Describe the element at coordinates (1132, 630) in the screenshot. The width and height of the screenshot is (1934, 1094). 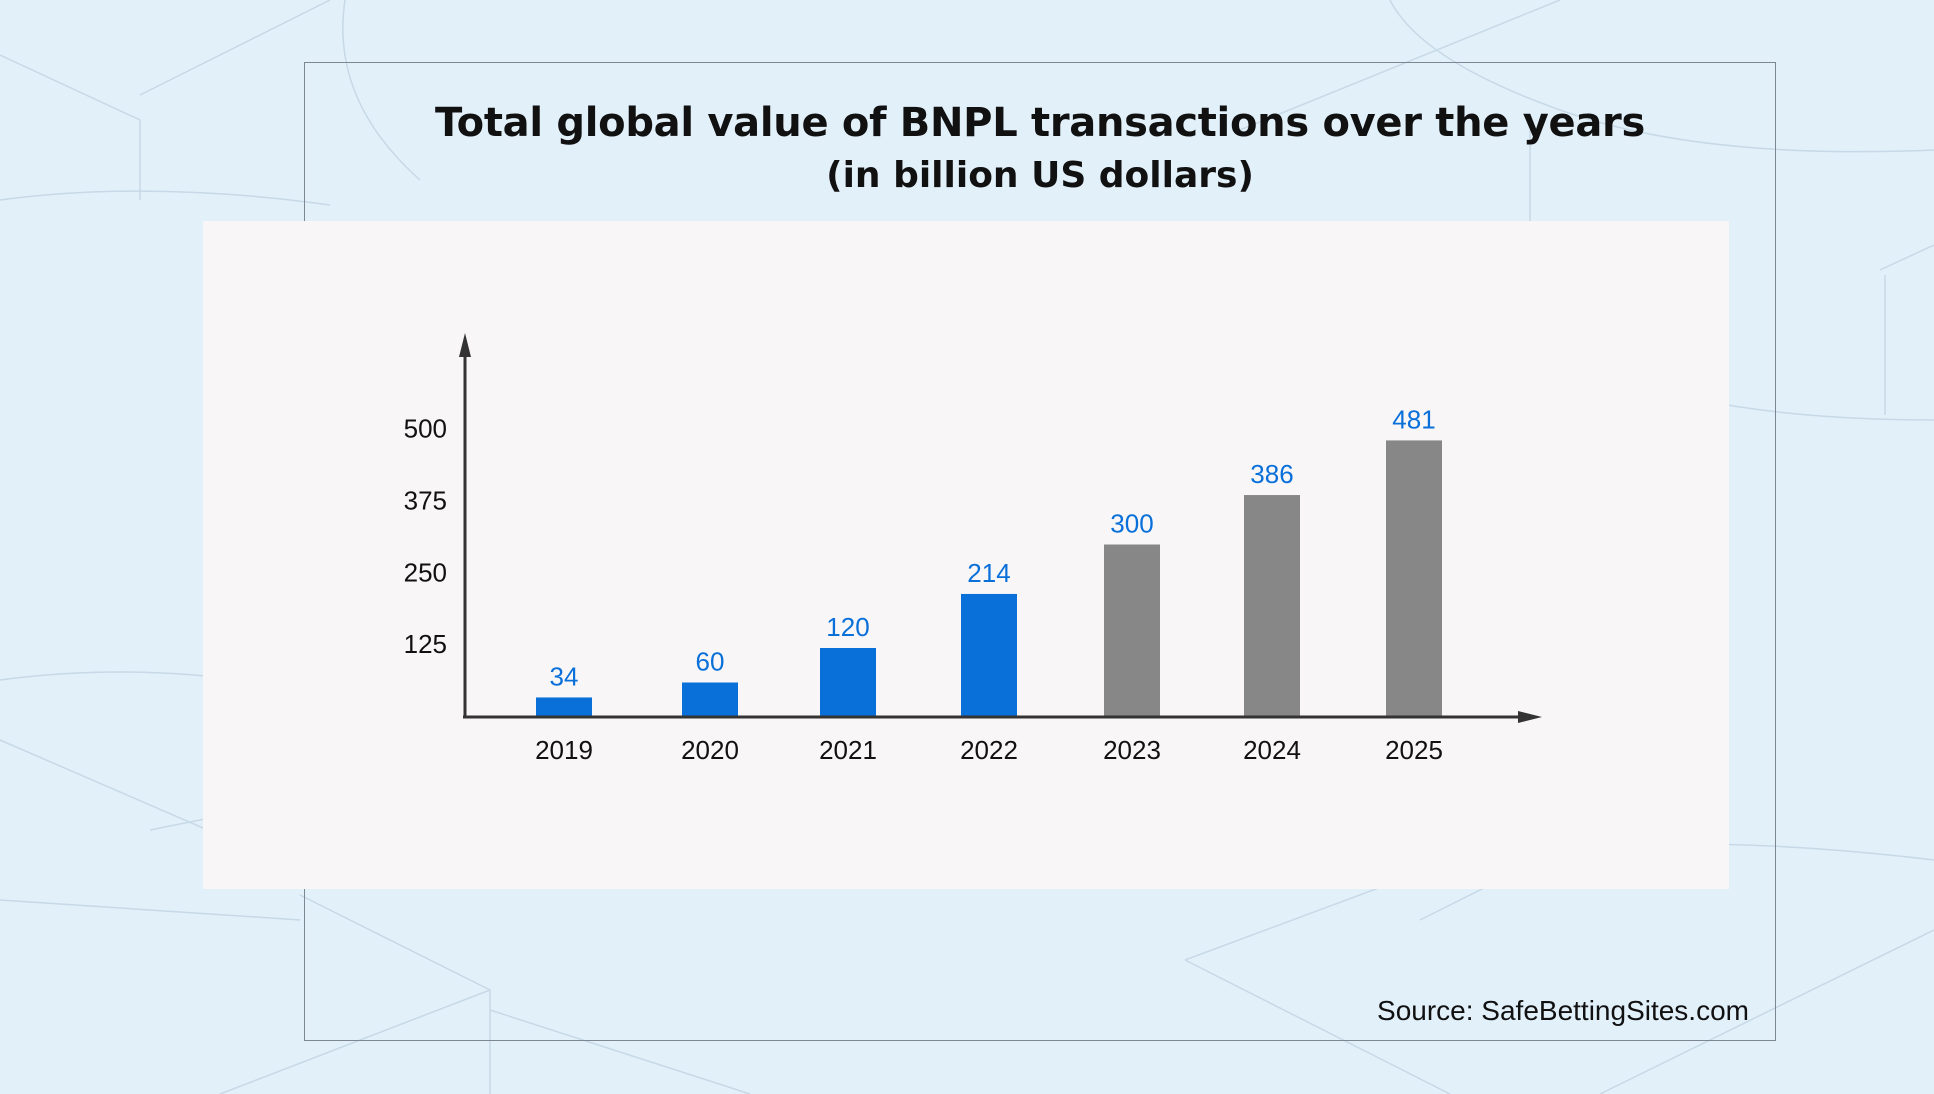
I see `bar-2023` at that location.